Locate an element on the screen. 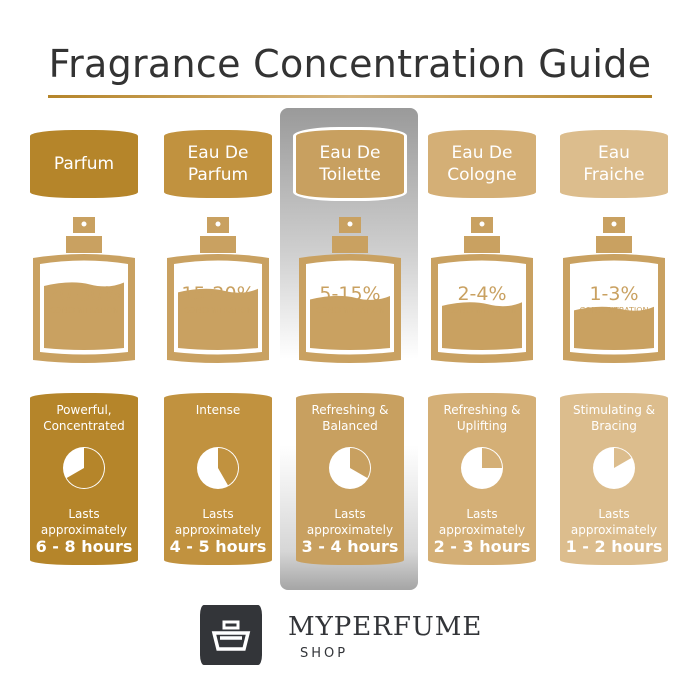 The width and height of the screenshot is (700, 700). perfume-bottle-icon: 5-15% CONCENTRATION is located at coordinates (350, 290).